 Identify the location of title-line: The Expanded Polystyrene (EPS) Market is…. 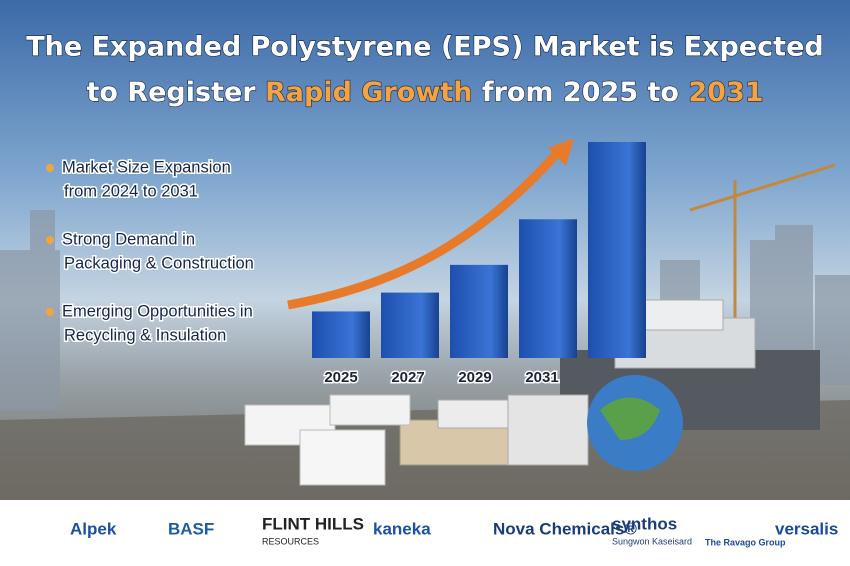
(424, 47).